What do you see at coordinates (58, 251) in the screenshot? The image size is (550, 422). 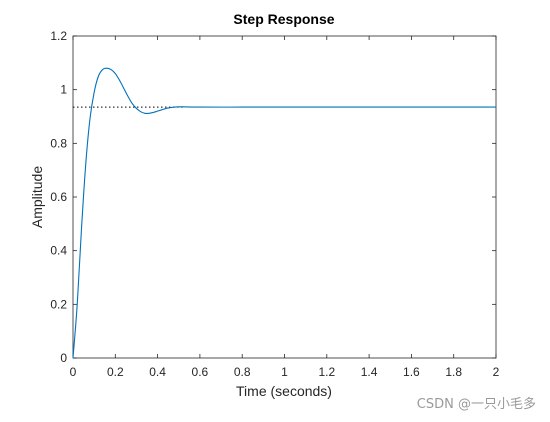 I see `y-tick-label: 0.4` at bounding box center [58, 251].